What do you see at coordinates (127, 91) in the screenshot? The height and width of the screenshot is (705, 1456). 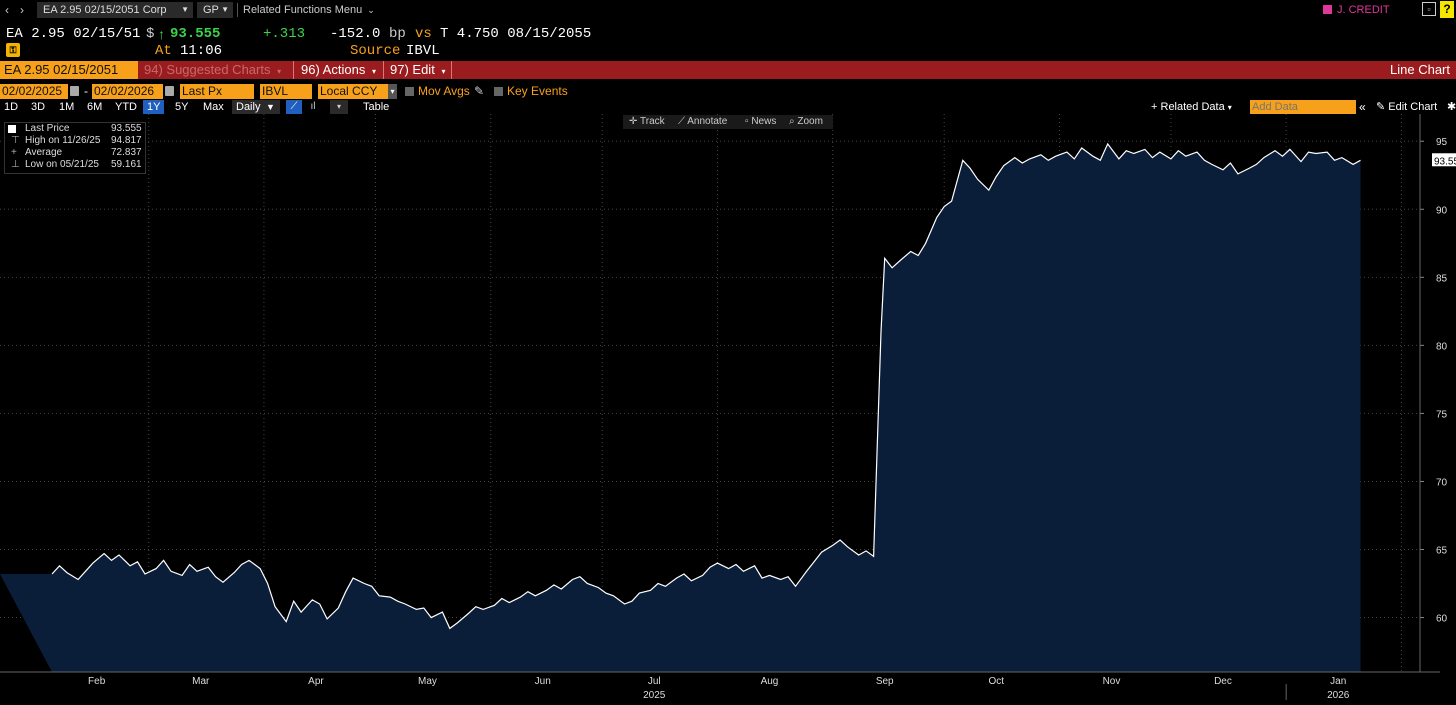 I see `end-date-field: 02/02/2026` at bounding box center [127, 91].